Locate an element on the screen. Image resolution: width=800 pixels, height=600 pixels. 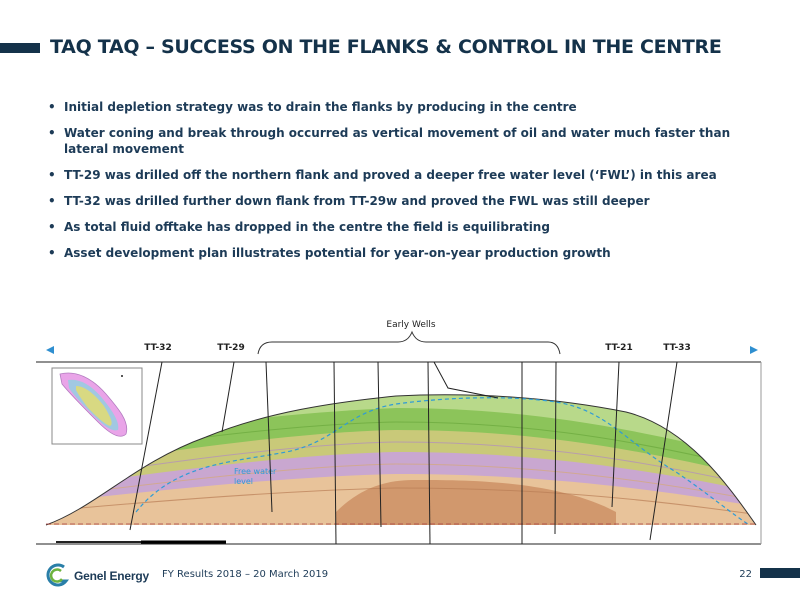
well-label-tt29: TT-29 is located at coordinates (230, 348).